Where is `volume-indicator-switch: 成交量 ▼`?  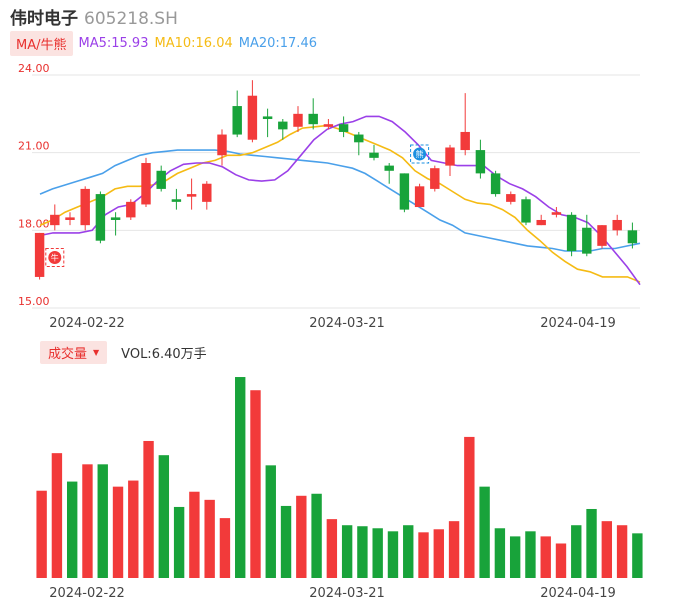 volume-indicator-switch: 成交量 ▼ is located at coordinates (74, 352).